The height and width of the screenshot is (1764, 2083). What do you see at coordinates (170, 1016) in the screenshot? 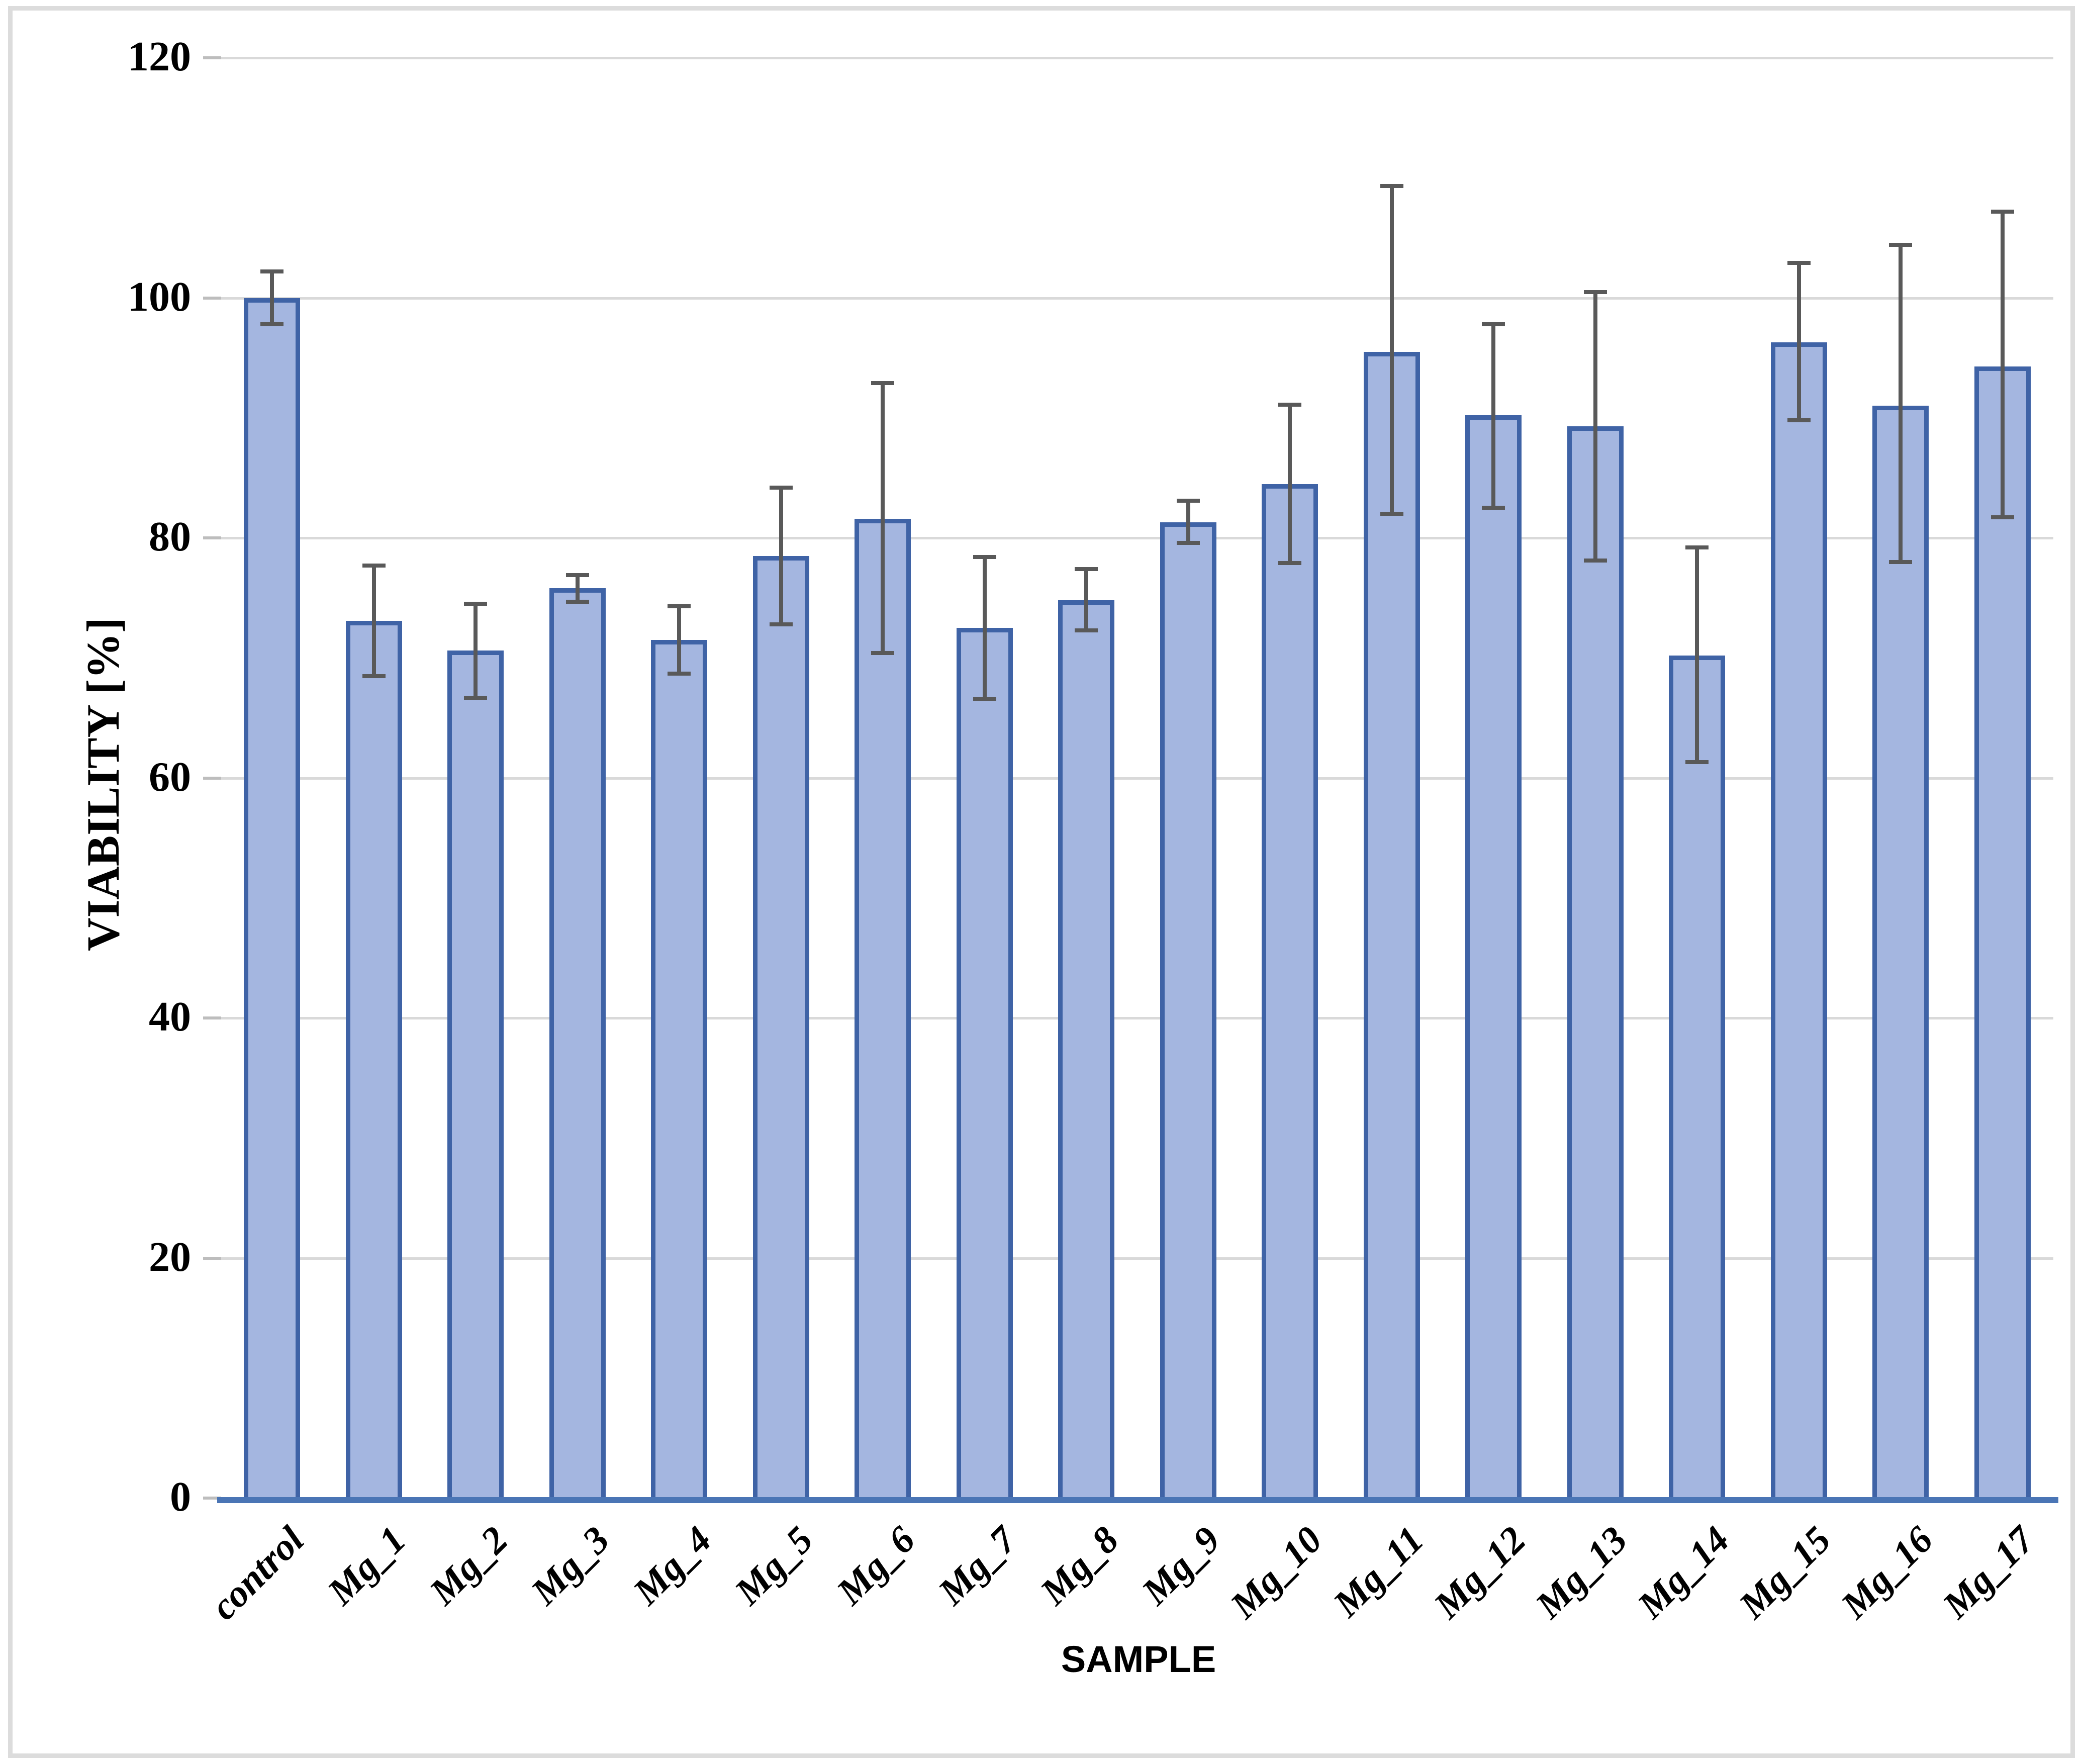
I see `y-tick-label-40: 40` at bounding box center [170, 1016].